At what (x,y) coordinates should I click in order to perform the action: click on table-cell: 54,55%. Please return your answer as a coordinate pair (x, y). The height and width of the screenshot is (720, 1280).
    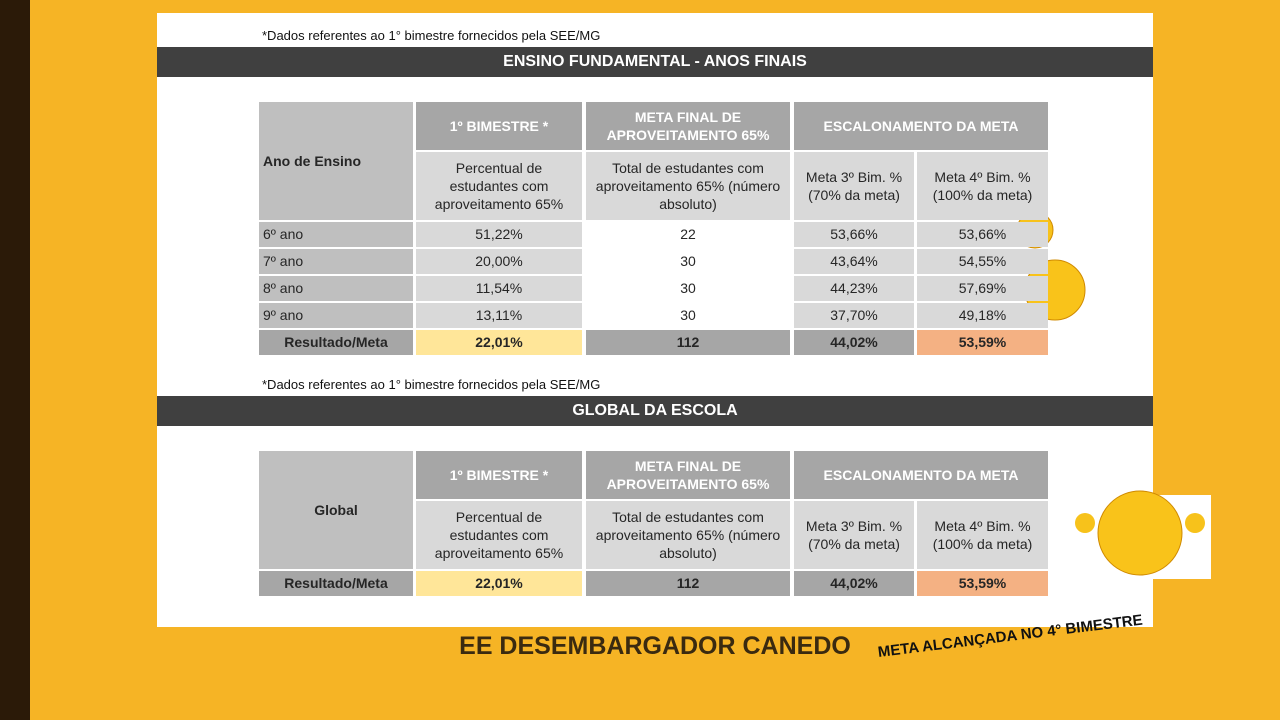
    Looking at the image, I should click on (982, 261).